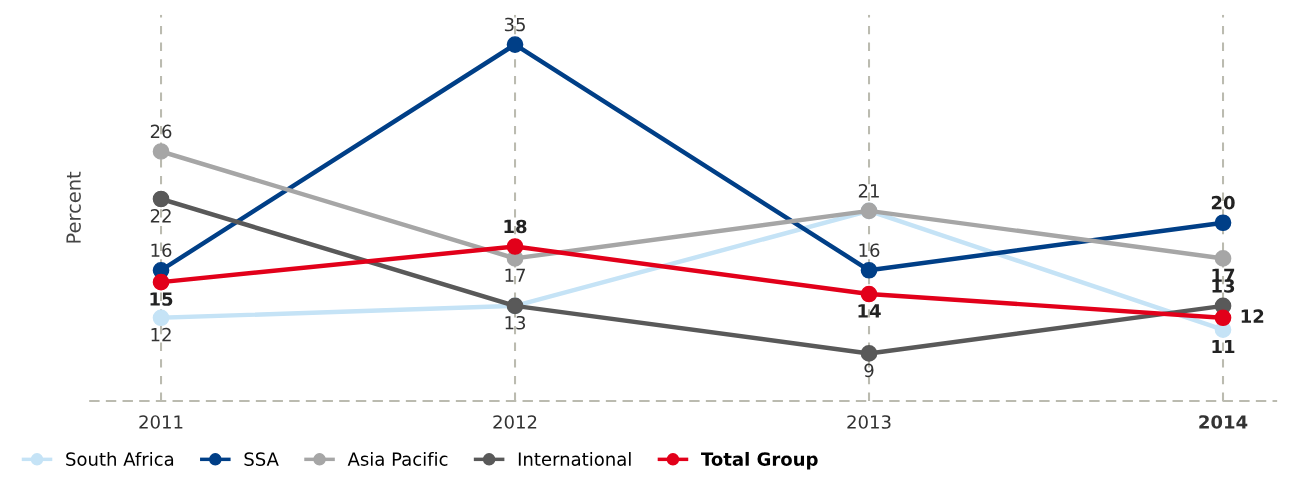 The height and width of the screenshot is (495, 1289). I want to click on y-axis-title: Percent, so click(73, 207).